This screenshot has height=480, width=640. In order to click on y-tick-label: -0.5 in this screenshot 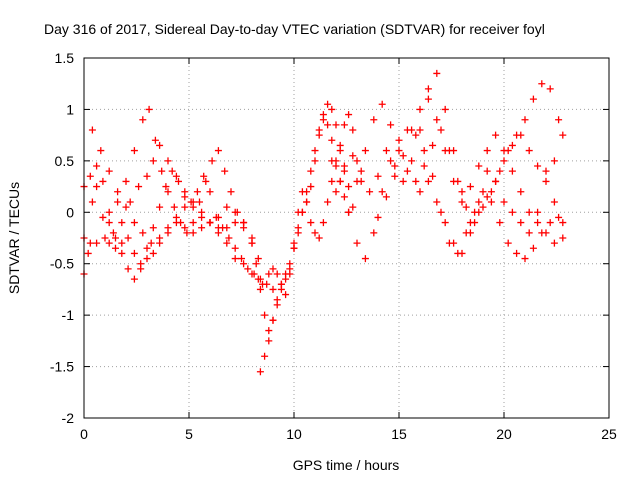, I will do `click(62, 264)`.